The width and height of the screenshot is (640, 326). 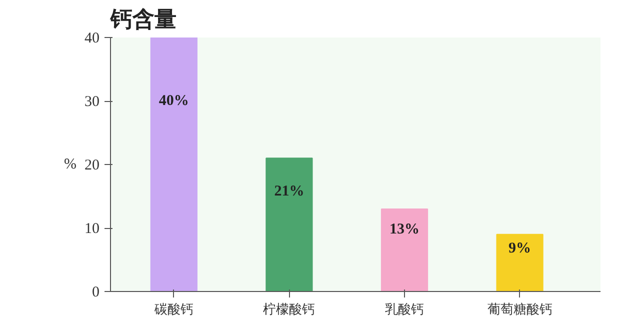 I want to click on x-tick-label: 柠檬酸钙, so click(x=289, y=310).